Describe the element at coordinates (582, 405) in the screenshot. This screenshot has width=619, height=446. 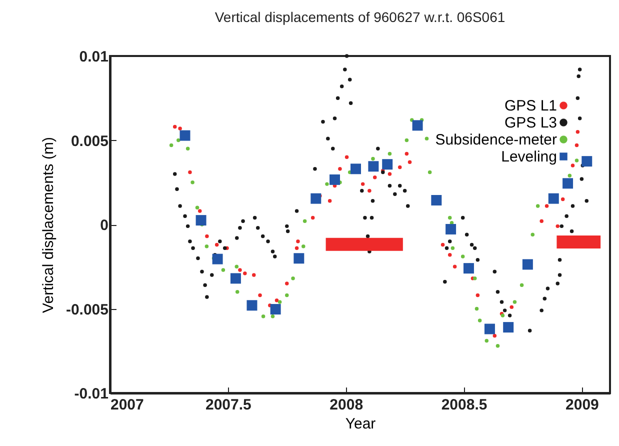
I see `x-tick-label: 2009` at that location.